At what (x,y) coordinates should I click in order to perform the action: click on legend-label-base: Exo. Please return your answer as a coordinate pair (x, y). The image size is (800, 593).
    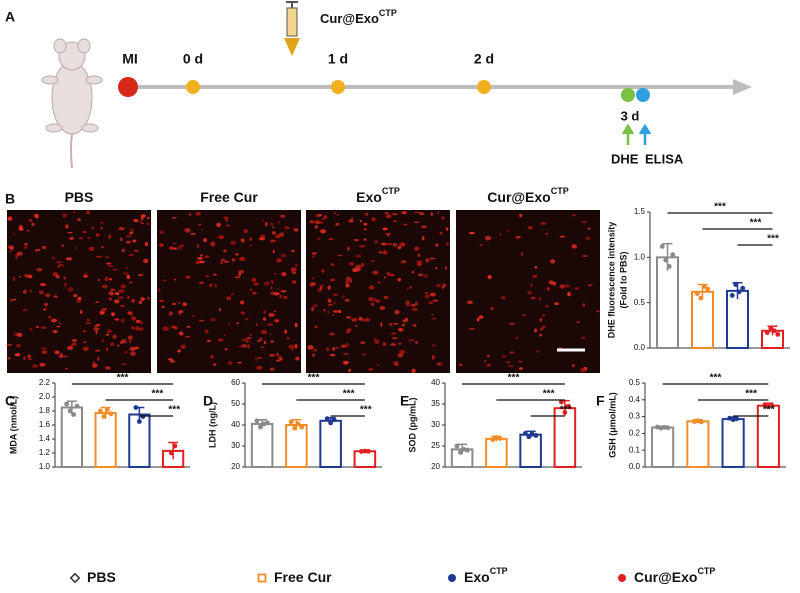
    Looking at the image, I should click on (477, 577).